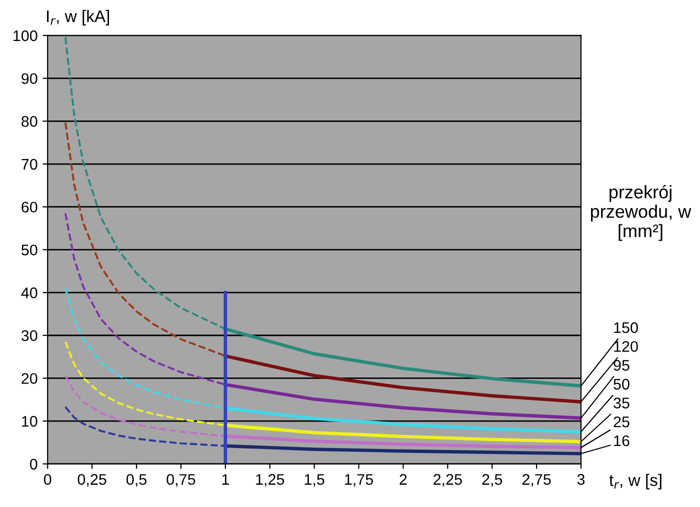 This screenshot has height=507, width=700. I want to click on y-tick-label: 80, so click(30, 121).